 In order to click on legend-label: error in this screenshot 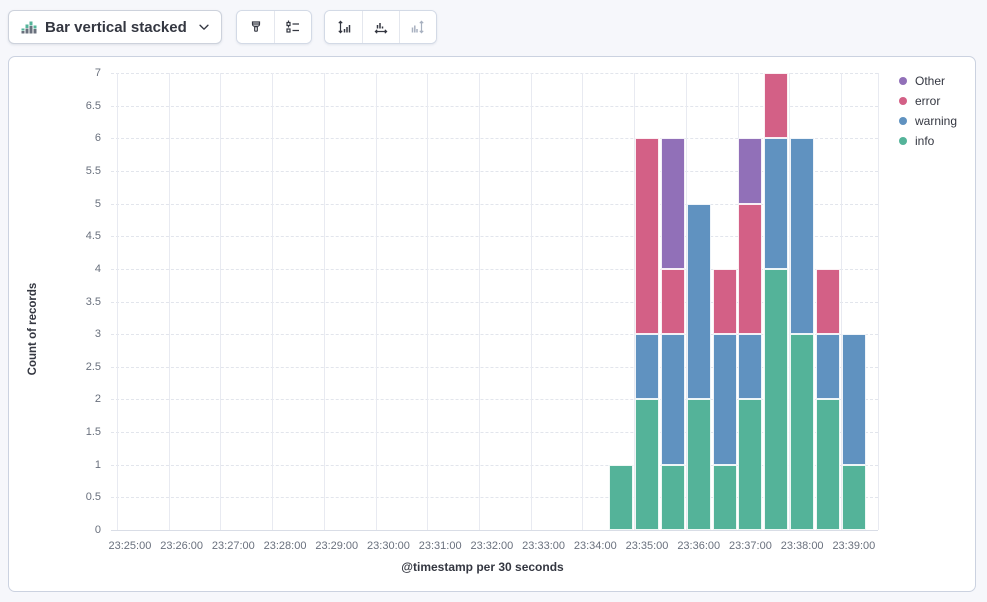, I will do `click(928, 101)`.